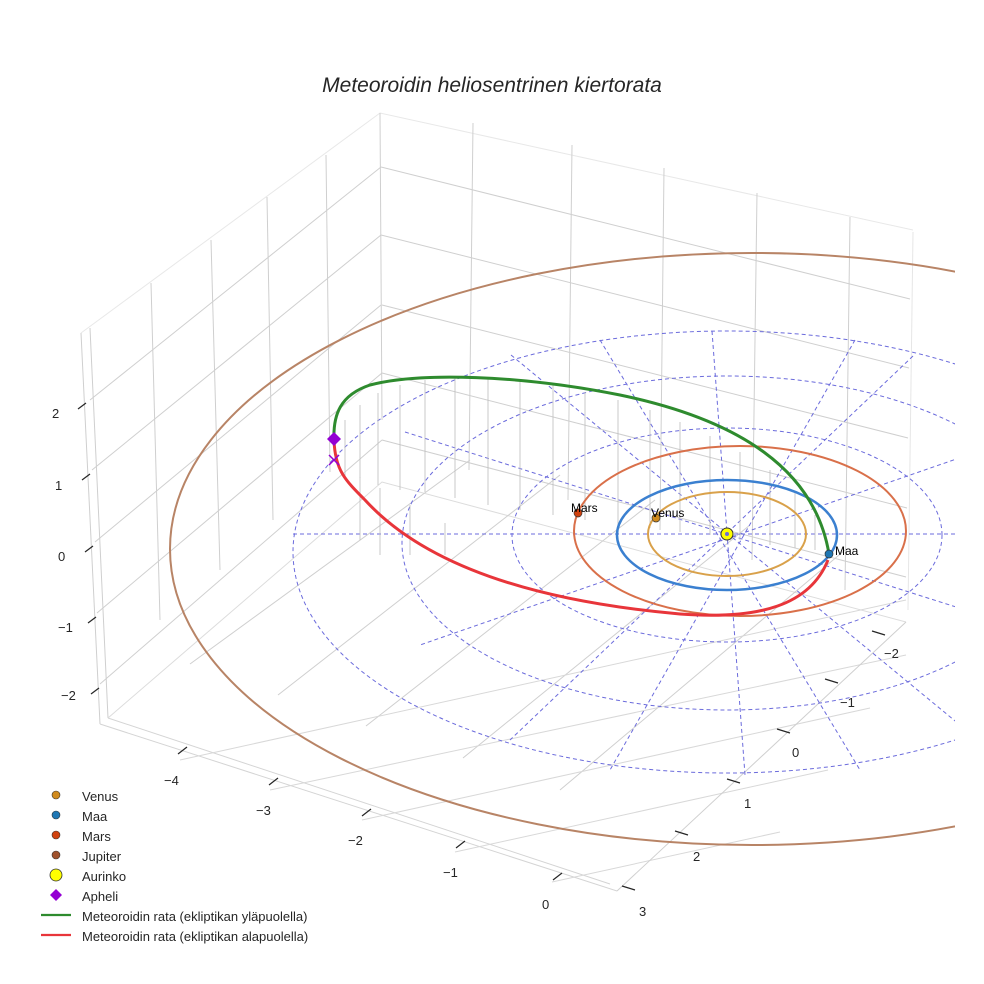 The width and height of the screenshot is (984, 984). Describe the element at coordinates (57, 896) in the screenshot. I see `diamond-marker-icon` at that location.